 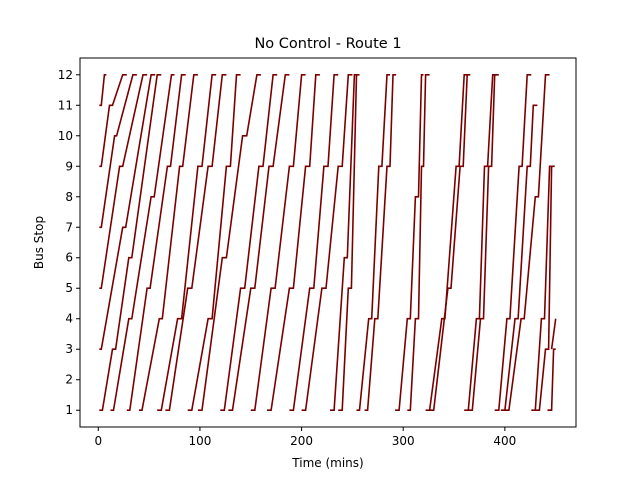 What do you see at coordinates (69, 258) in the screenshot?
I see `y-tick-label: 6` at bounding box center [69, 258].